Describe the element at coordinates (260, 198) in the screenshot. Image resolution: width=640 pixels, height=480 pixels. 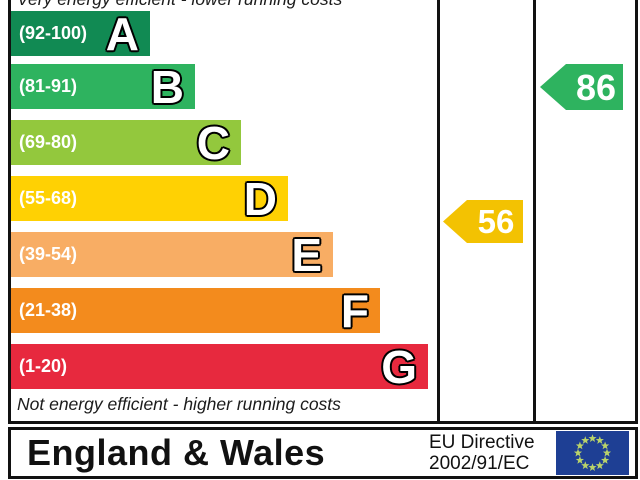
I see `band-letter: D` at that location.